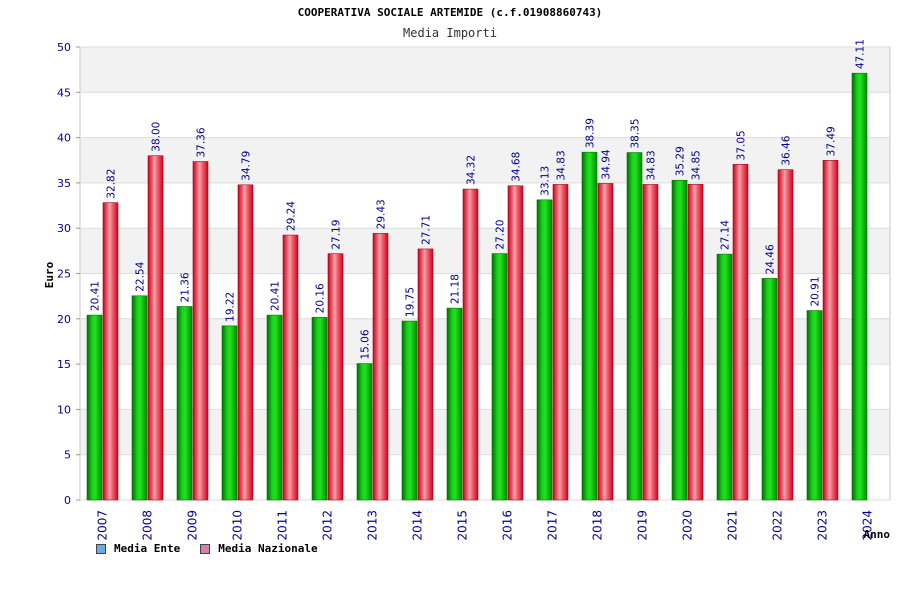 Image resolution: width=900 pixels, height=600 pixels. I want to click on x-tick-label: 2011, so click(283, 525).